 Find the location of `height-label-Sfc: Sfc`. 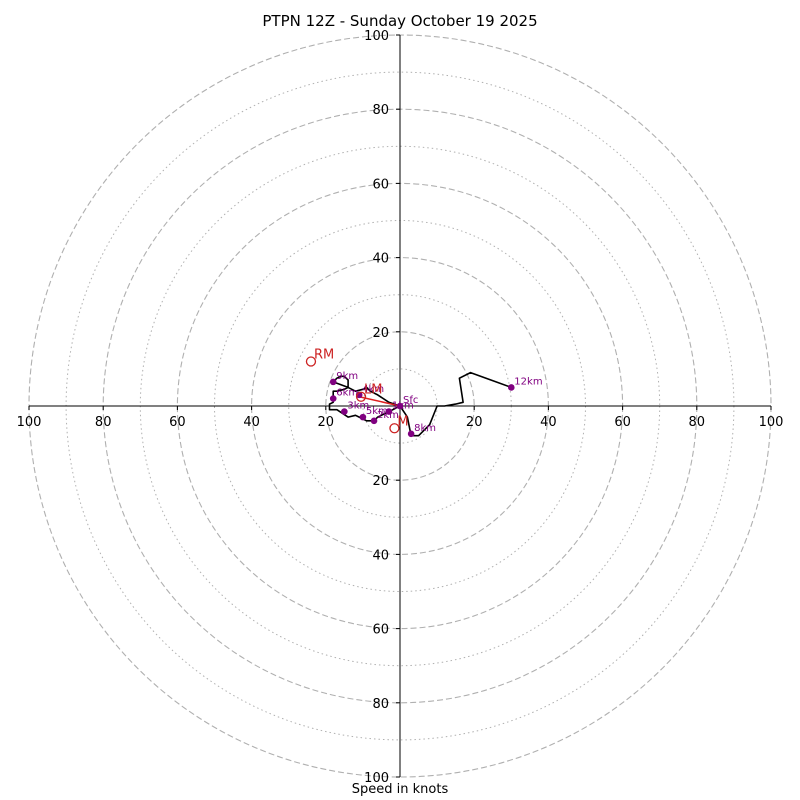

height-label-Sfc: Sfc is located at coordinates (410, 400).